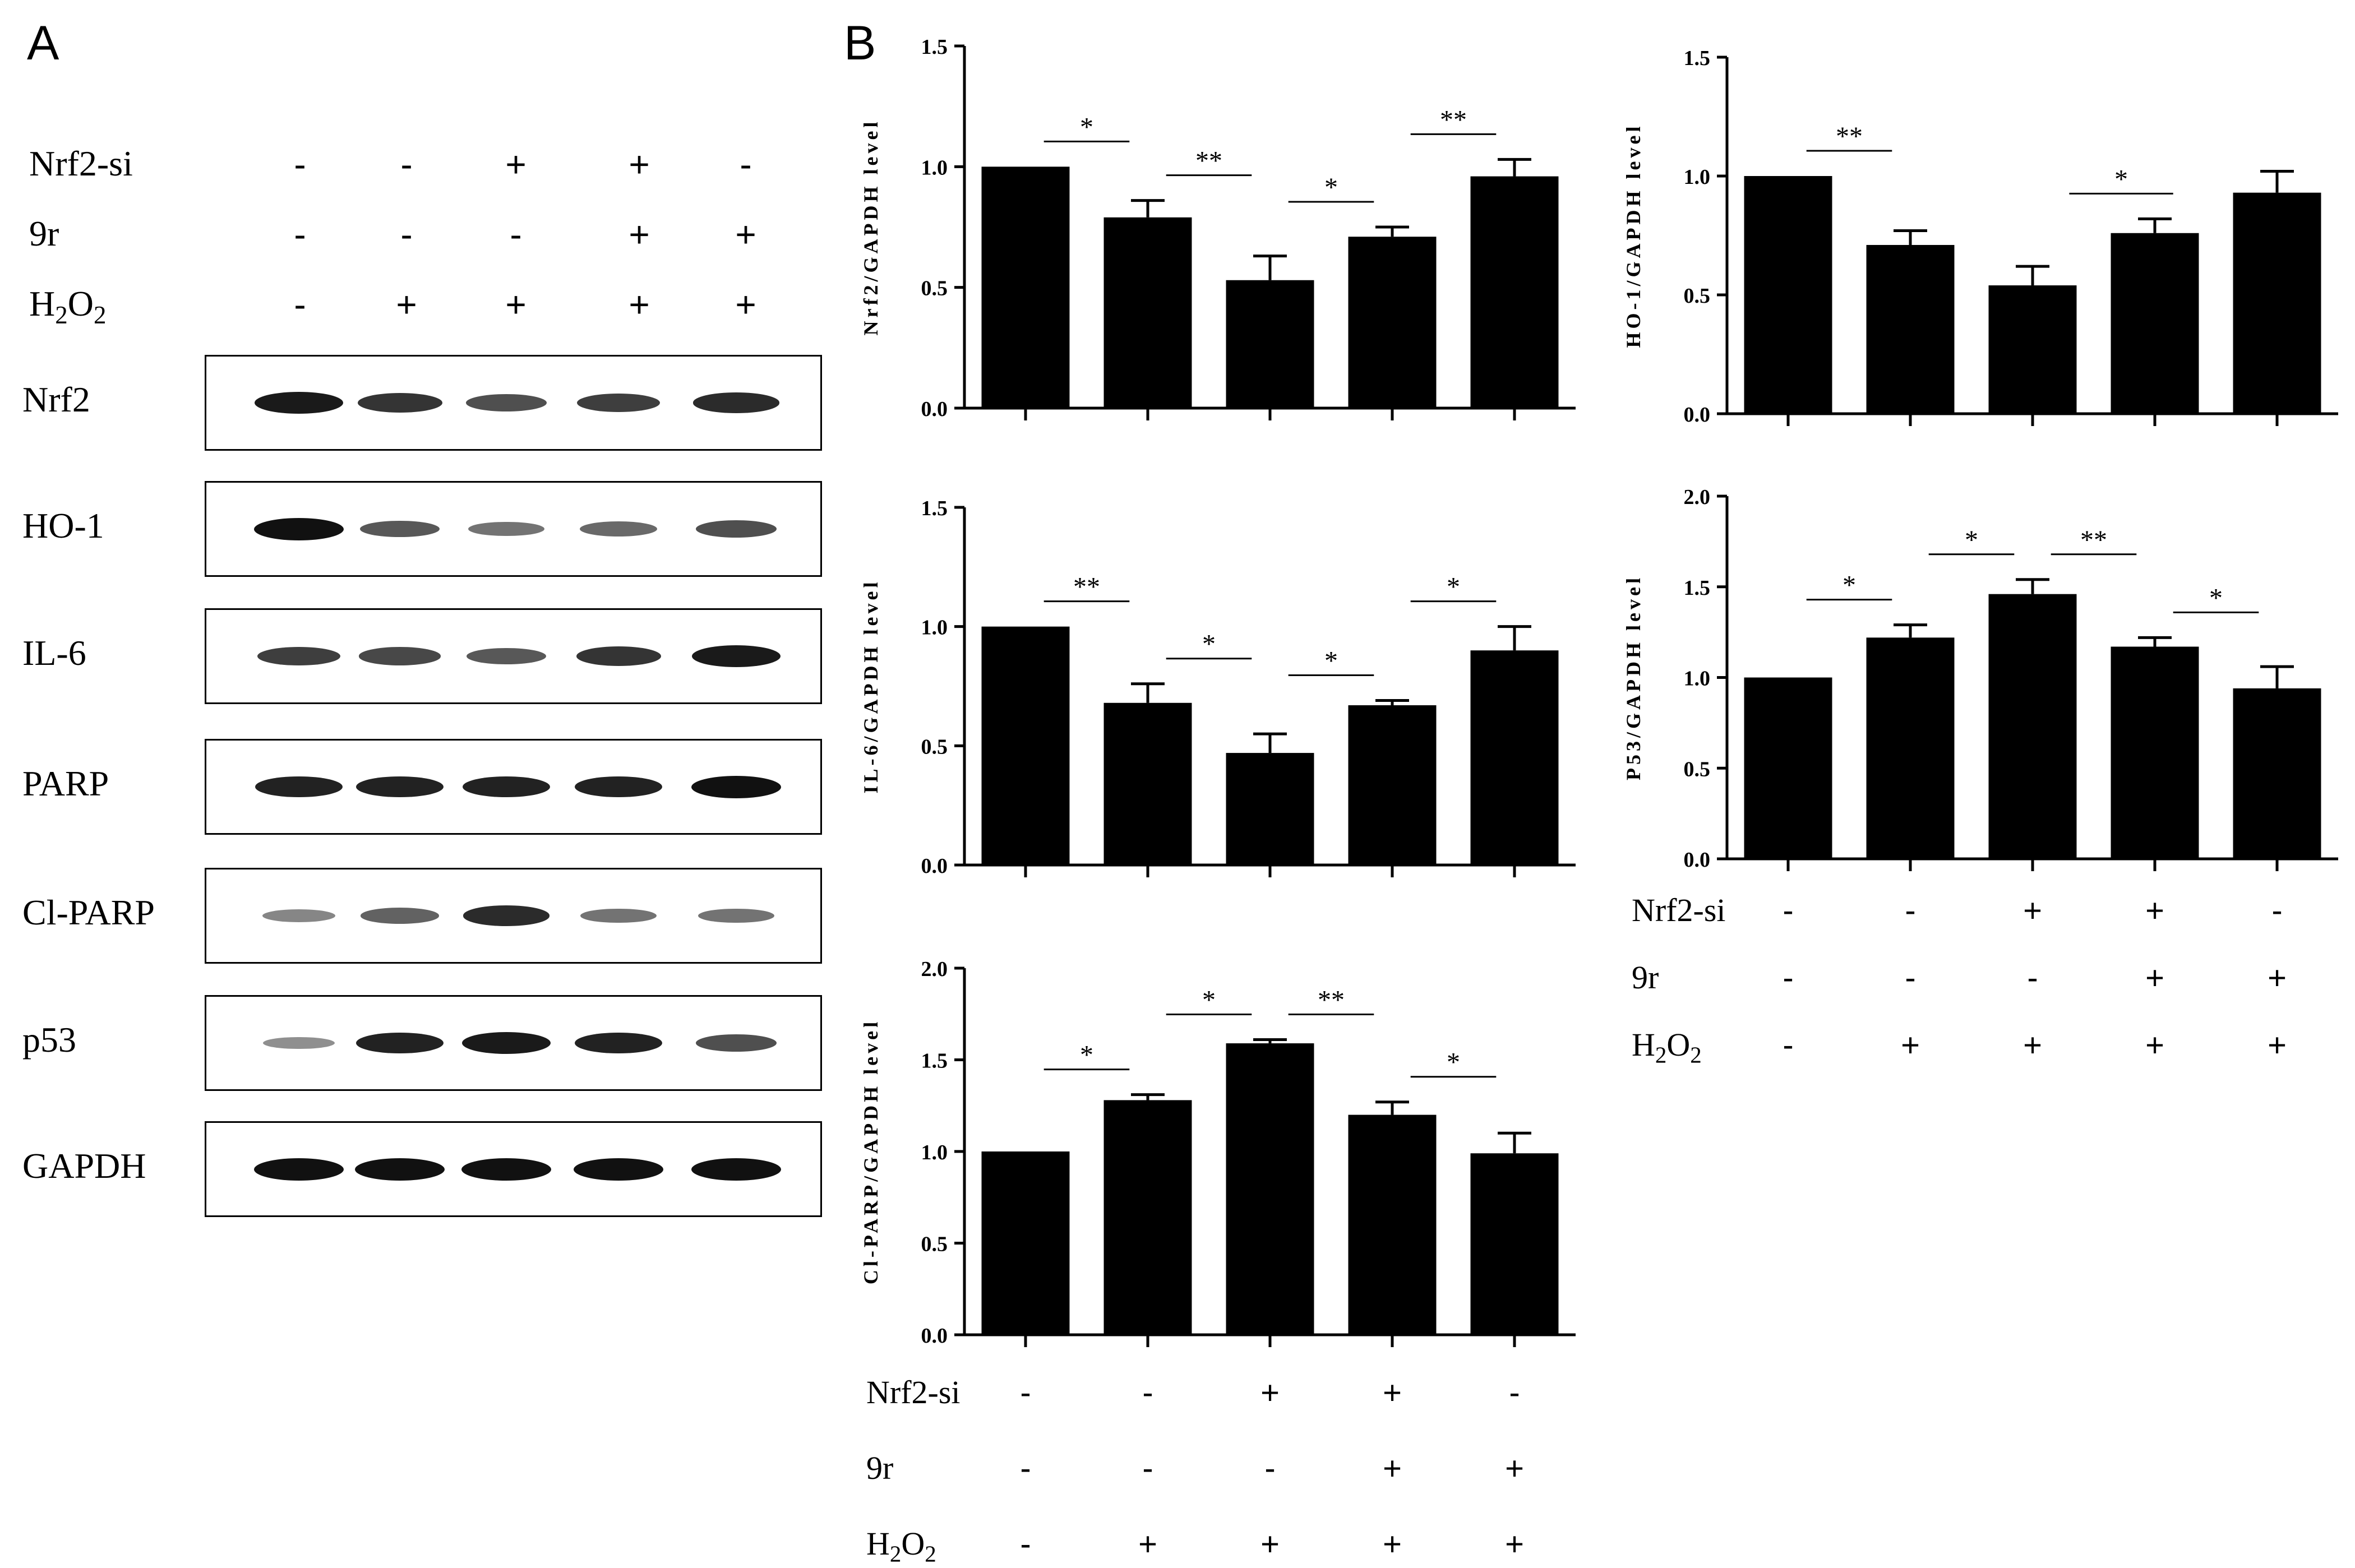 The image size is (2355, 1568). I want to click on condition-label: H2O2, so click(67, 306).